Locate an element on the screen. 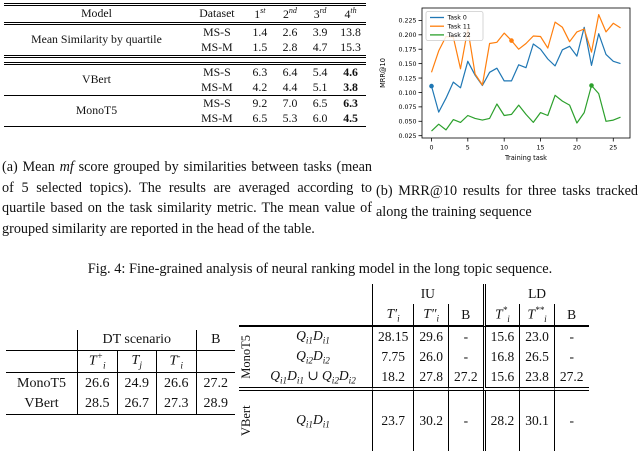 This screenshot has height=451, width=640. row-group-label-next: VBert is located at coordinates (246, 421).